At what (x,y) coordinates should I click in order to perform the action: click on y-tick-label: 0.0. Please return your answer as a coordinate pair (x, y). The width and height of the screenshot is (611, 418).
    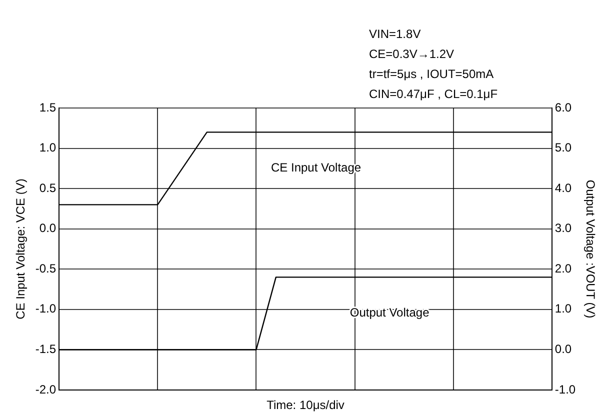
    Looking at the image, I should click on (47, 228).